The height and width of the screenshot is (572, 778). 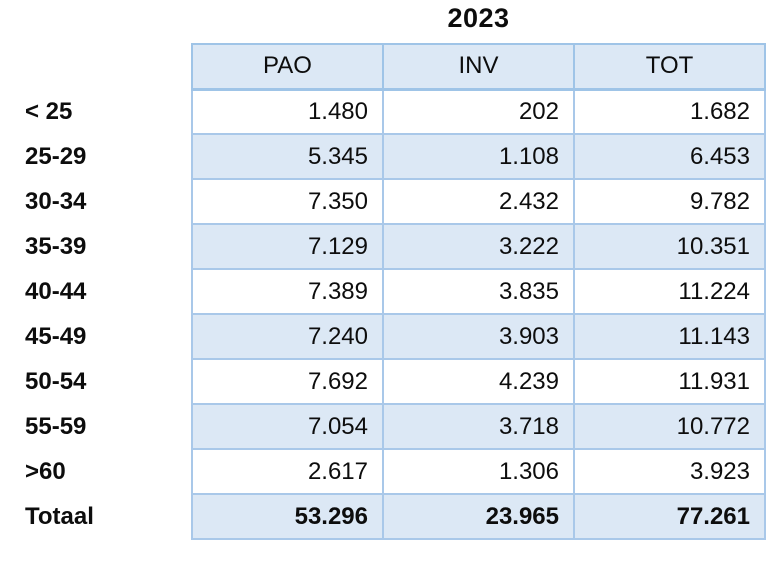 I want to click on table-row: 25-29 5.345 1.108 6.453, so click(x=383, y=156).